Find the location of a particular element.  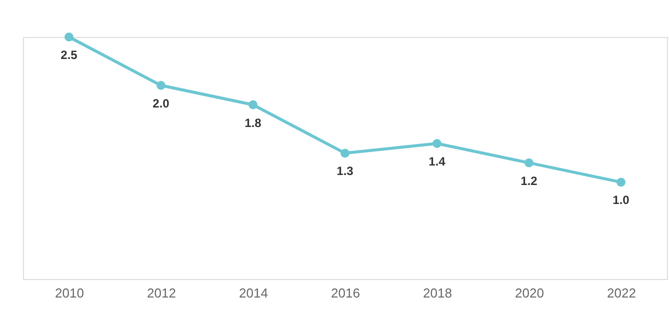

data-label: 1.8 is located at coordinates (253, 123).